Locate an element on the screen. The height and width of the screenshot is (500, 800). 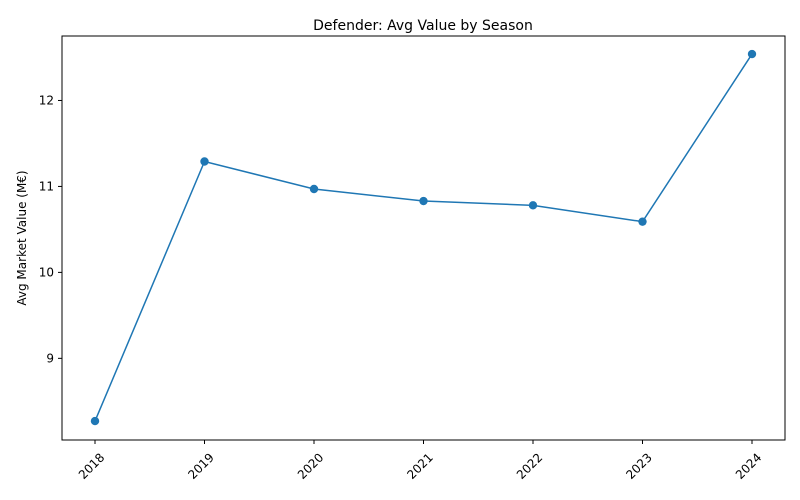
x-tick-label: 2021 is located at coordinates (419, 465).